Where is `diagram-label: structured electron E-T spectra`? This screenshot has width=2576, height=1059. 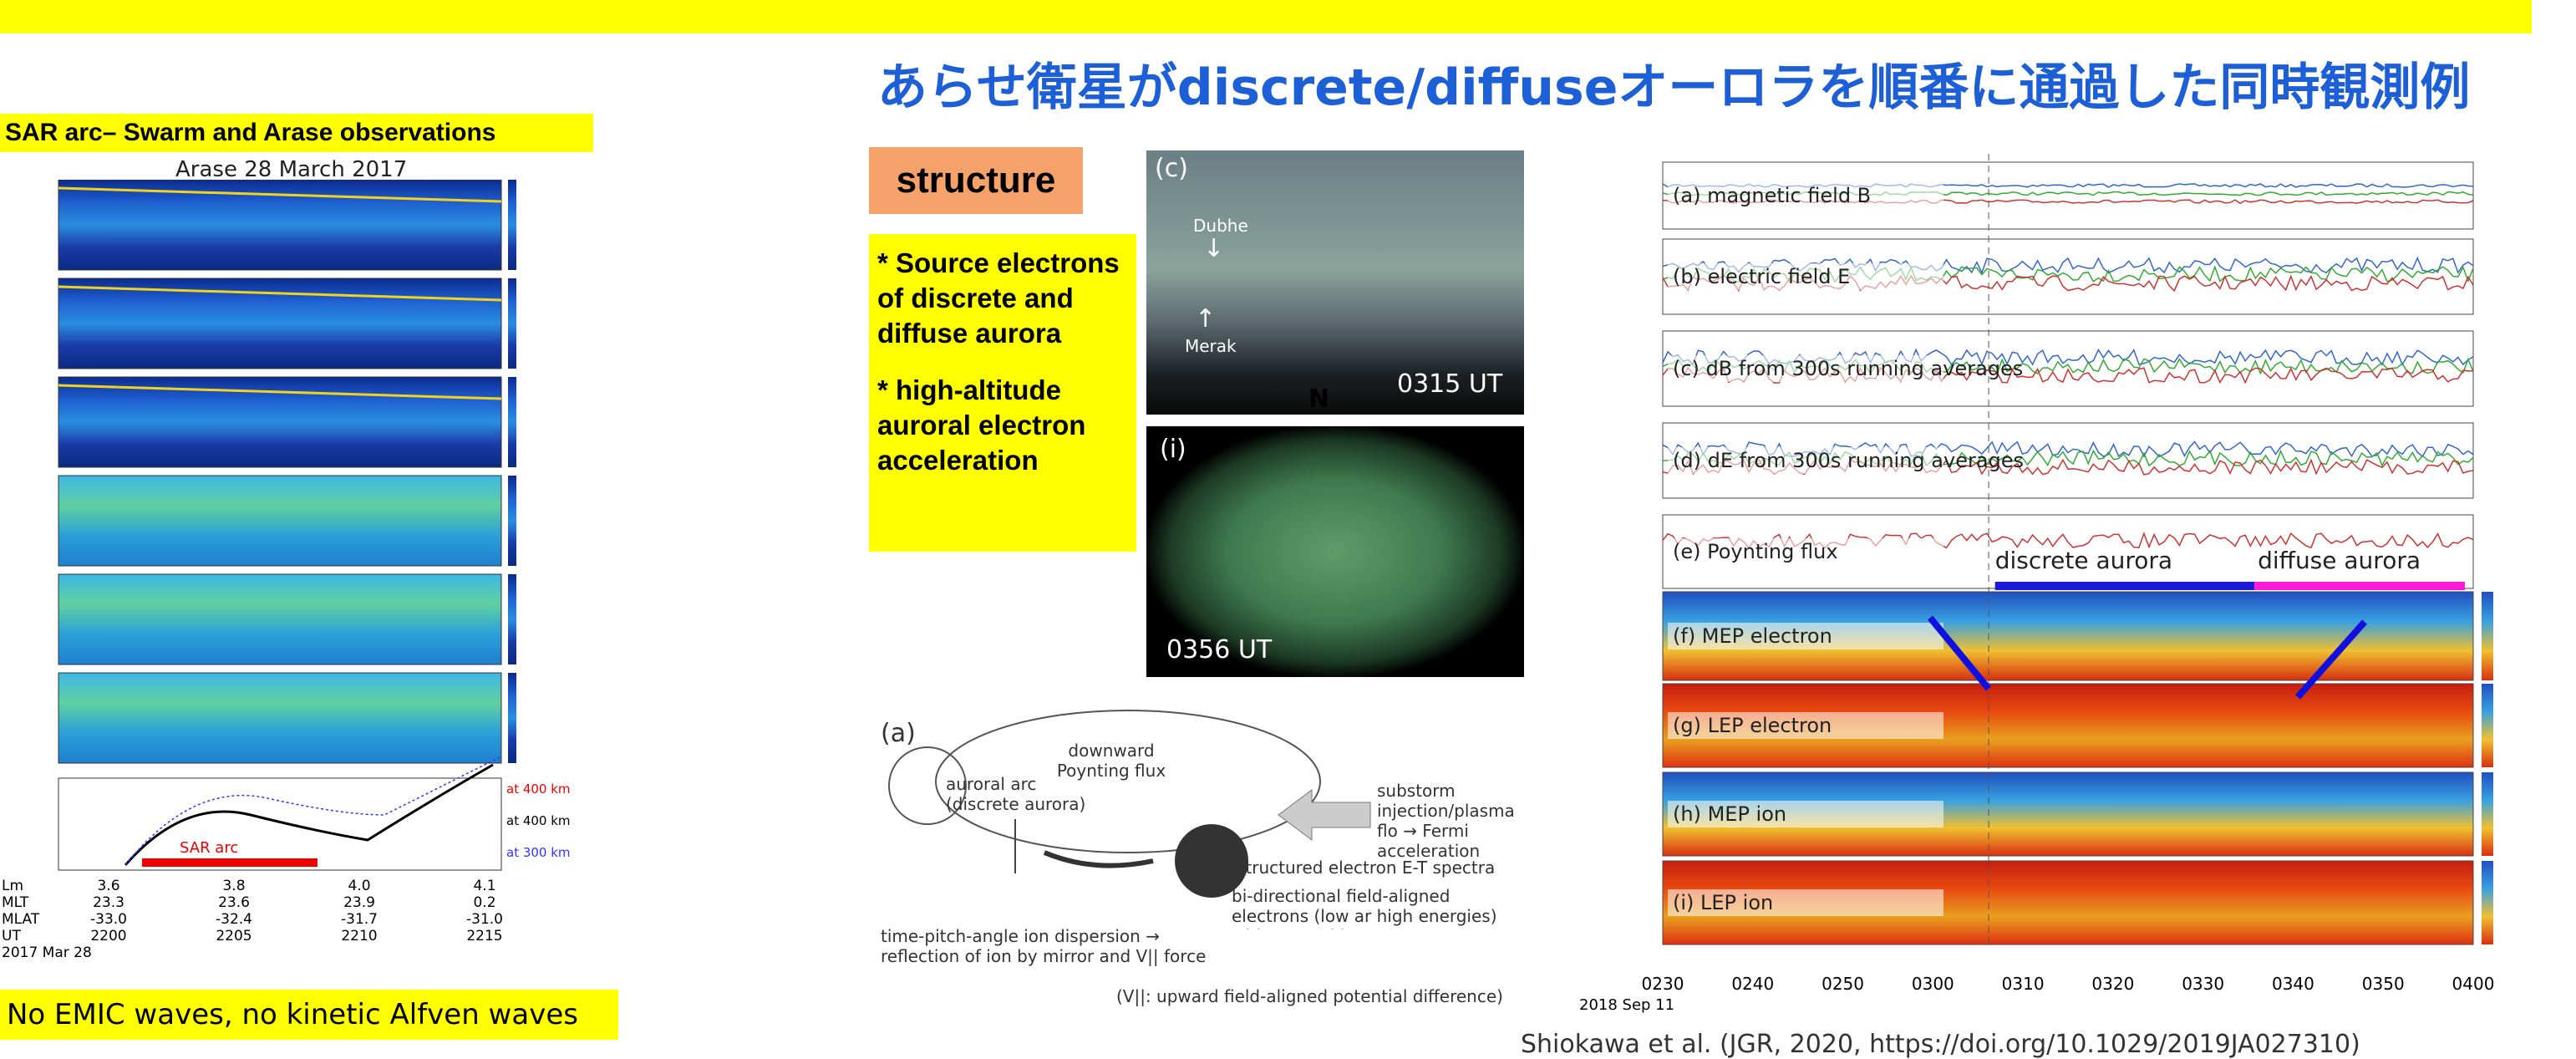
diagram-label: structured electron E-T spectra is located at coordinates (1366, 868).